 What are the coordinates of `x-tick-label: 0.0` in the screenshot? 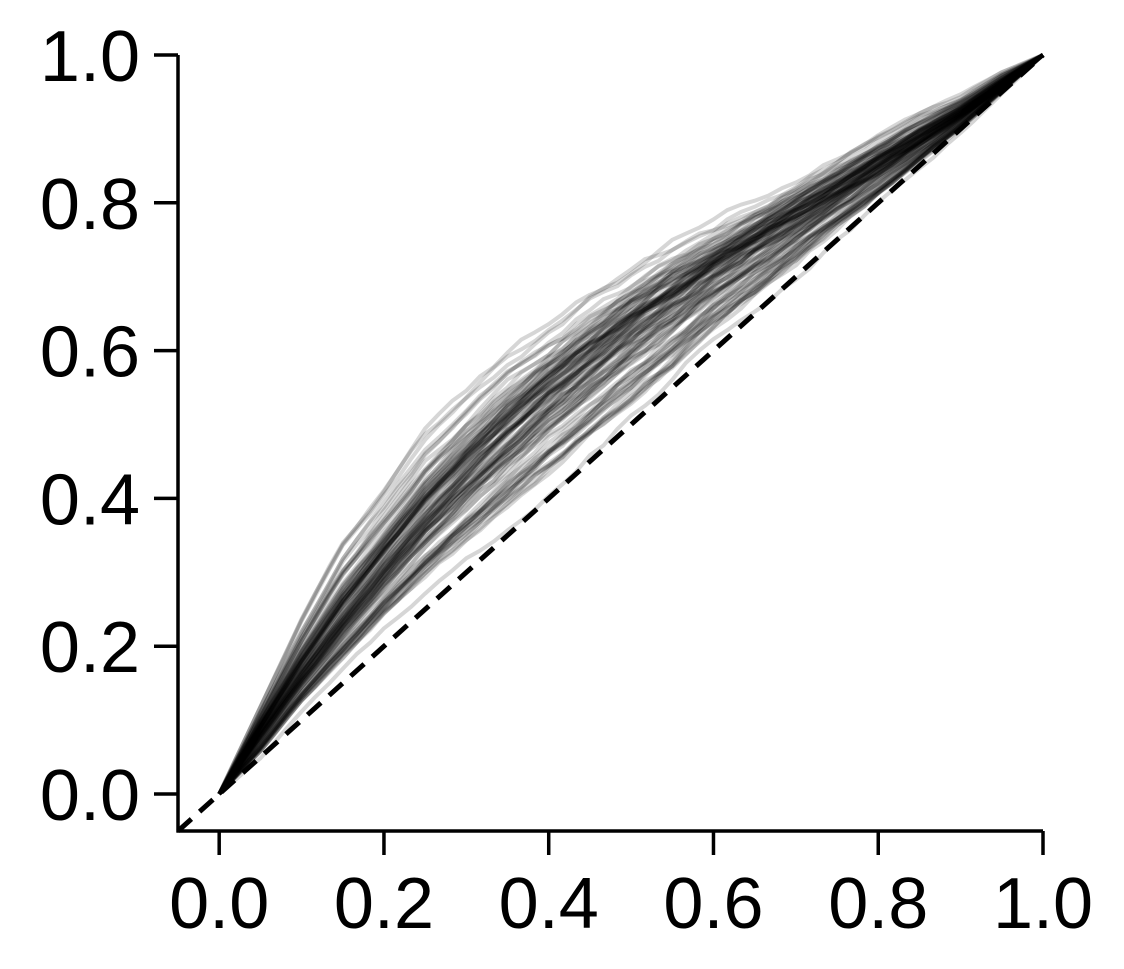 It's located at (219, 904).